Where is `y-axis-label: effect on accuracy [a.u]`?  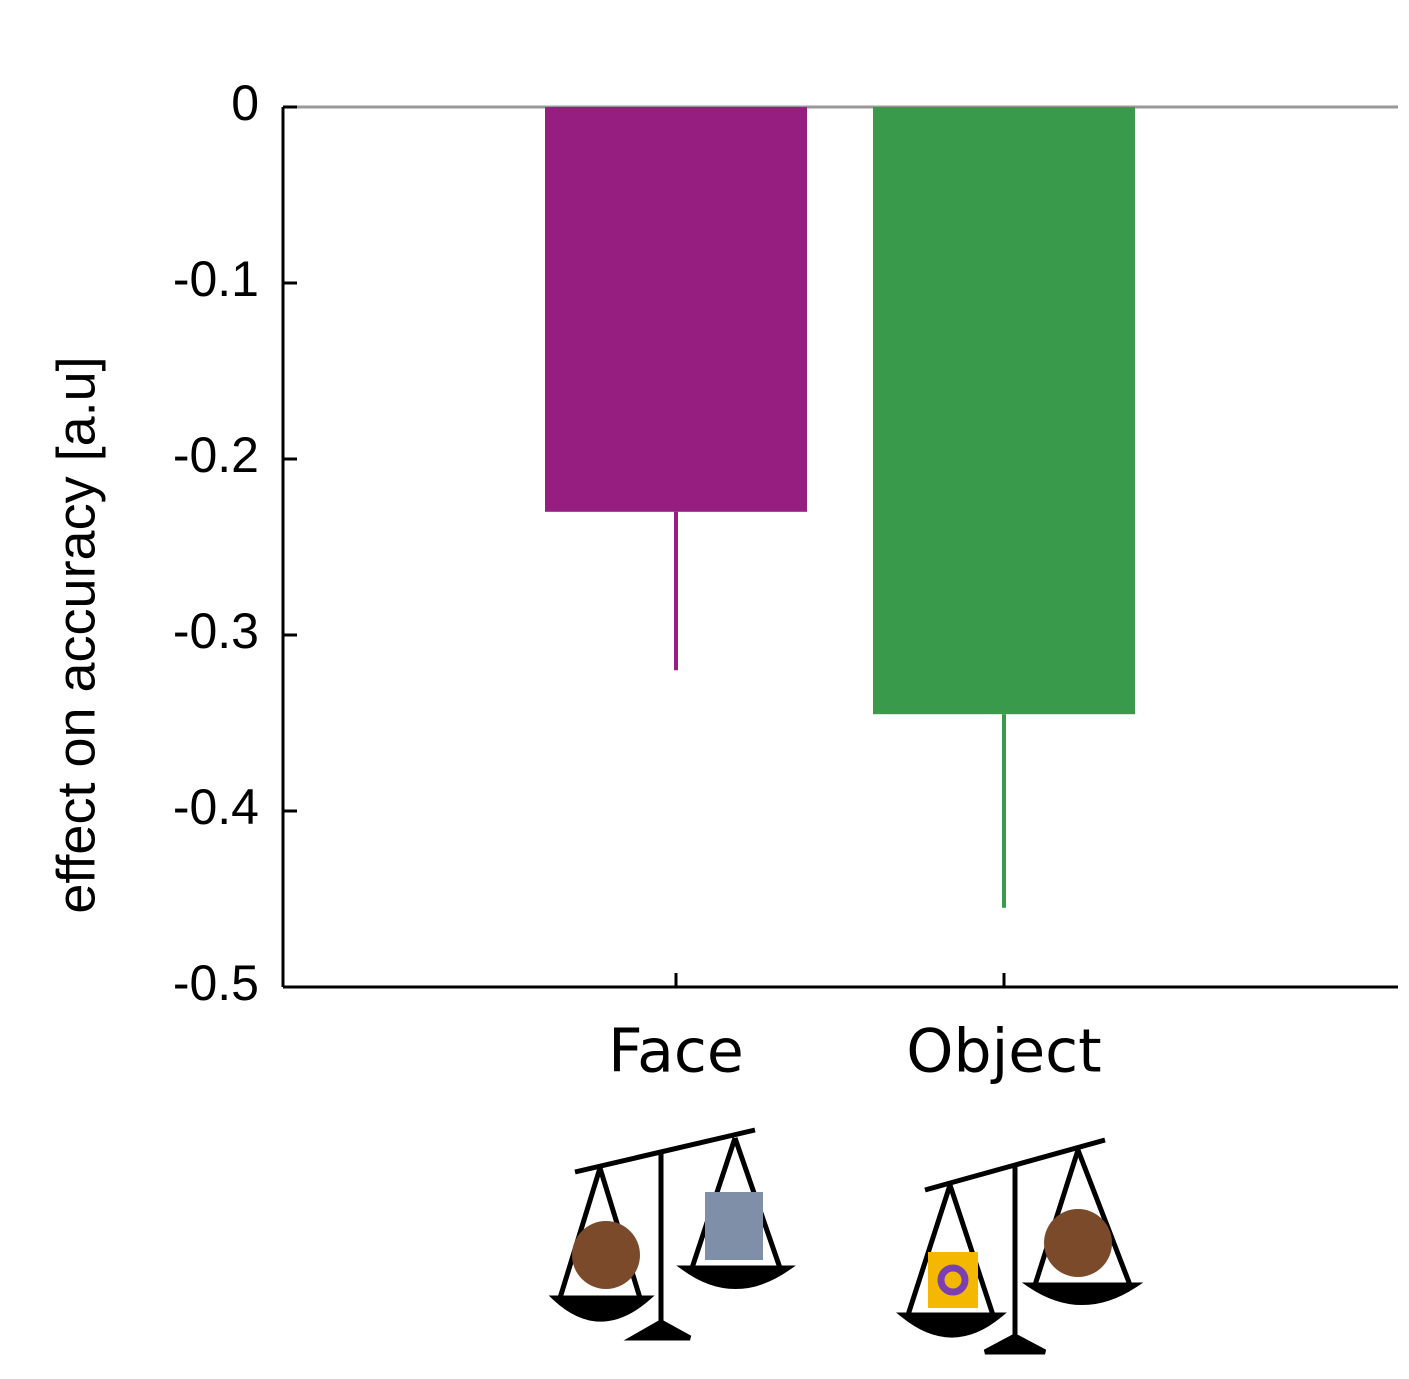
y-axis-label: effect on accuracy [a.u] is located at coordinates (76, 634).